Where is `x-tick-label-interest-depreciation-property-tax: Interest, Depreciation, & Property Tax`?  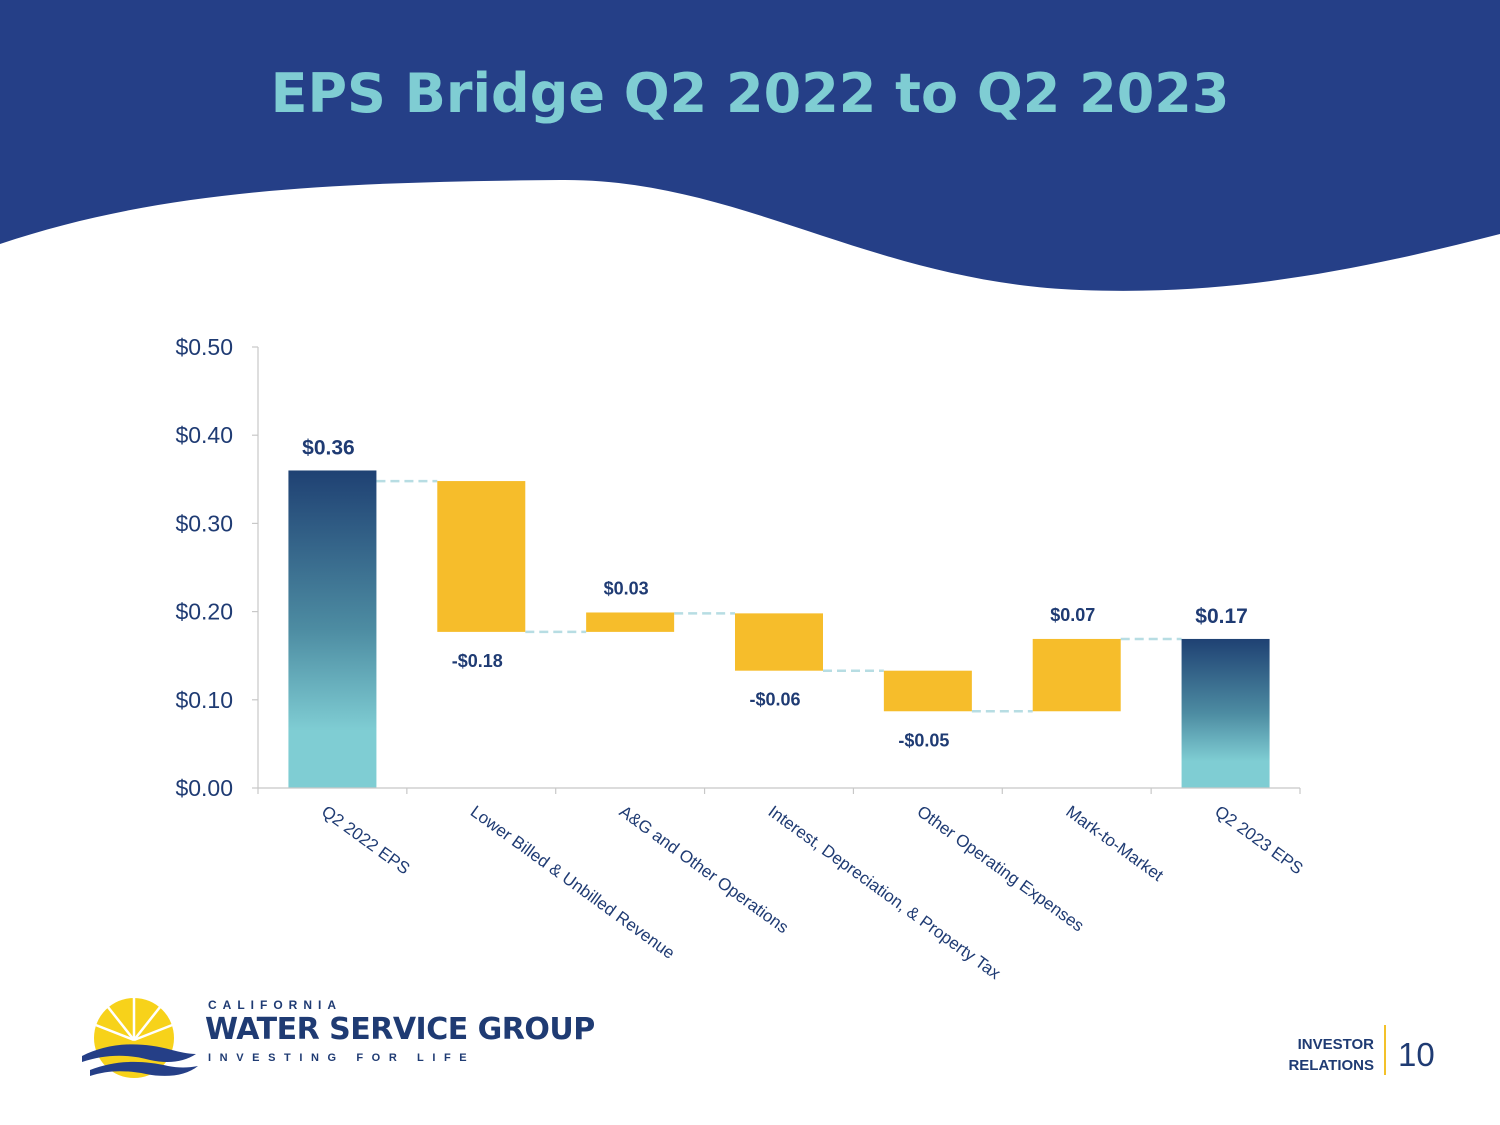
x-tick-label-interest-depreciation-property-tax: Interest, Depreciation, & Property Tax is located at coordinates (885, 893).